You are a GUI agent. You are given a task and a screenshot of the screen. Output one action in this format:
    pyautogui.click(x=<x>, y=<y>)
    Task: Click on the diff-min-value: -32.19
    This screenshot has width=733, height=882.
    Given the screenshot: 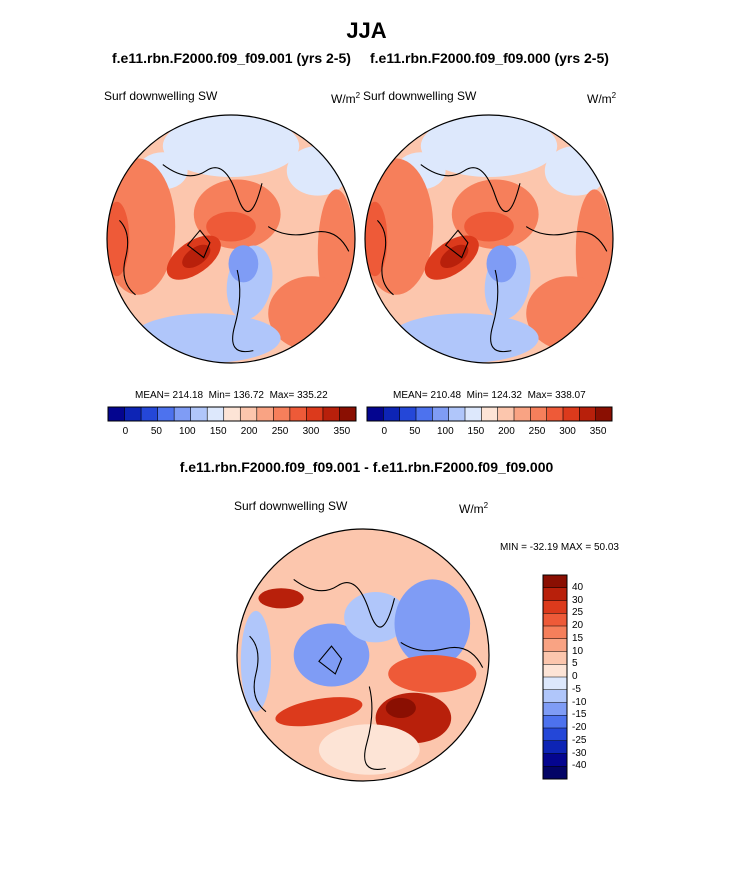 What is the action you would take?
    pyautogui.click(x=544, y=547)
    